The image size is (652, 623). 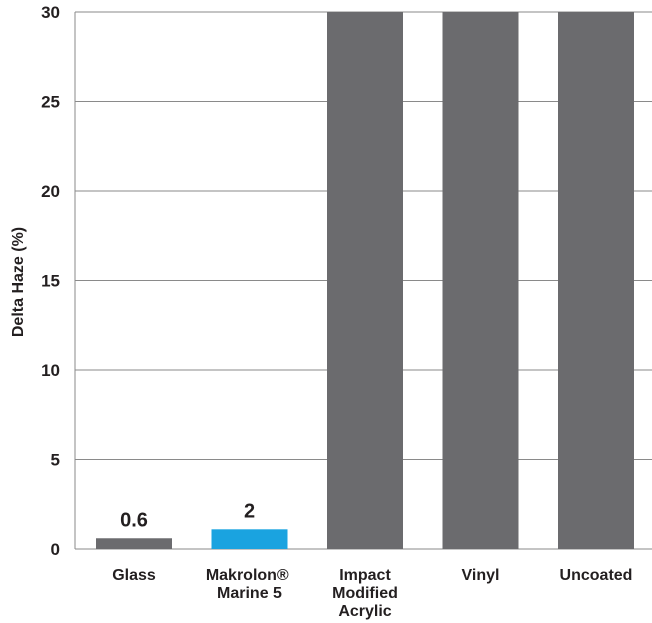 I want to click on y-tick-label: 30, so click(x=50, y=12).